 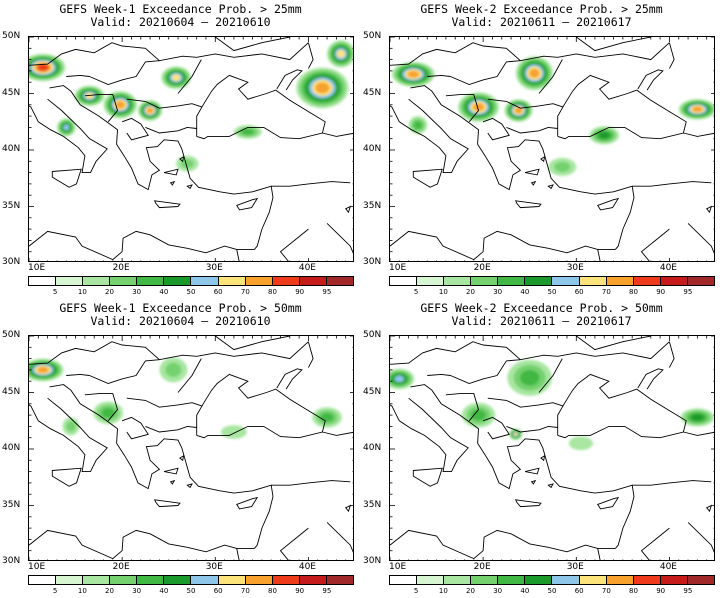 What do you see at coordinates (541, 321) in the screenshot?
I see `panel-valid-dates: Valid: 20210611 – 20210617` at bounding box center [541, 321].